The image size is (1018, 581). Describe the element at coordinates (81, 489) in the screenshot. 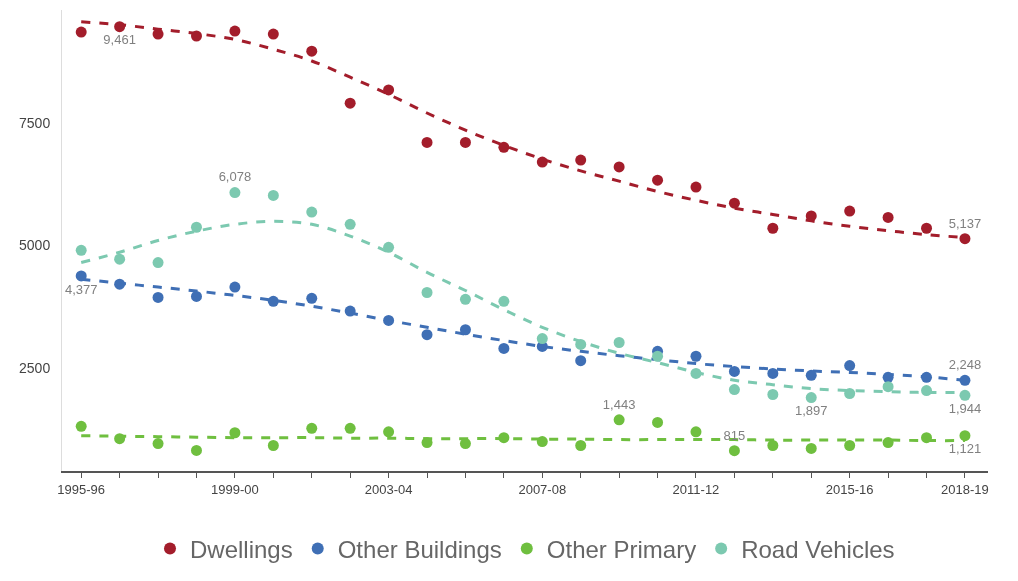

I see `x-tick-label: 1995-96` at that location.